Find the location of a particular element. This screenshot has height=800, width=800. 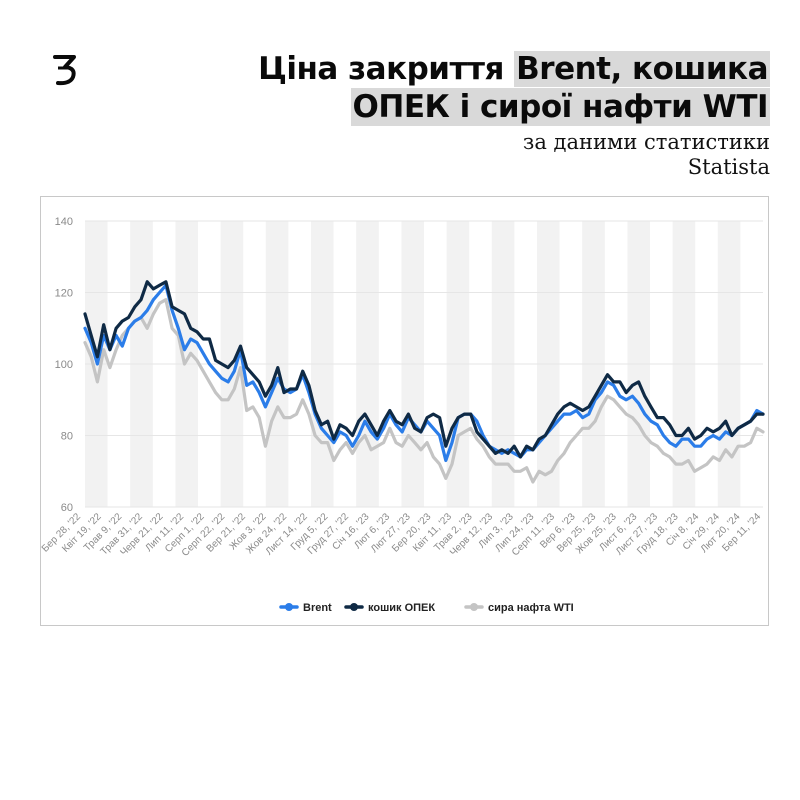

subtitle-line-1: за даними статистики is located at coordinates (646, 142).